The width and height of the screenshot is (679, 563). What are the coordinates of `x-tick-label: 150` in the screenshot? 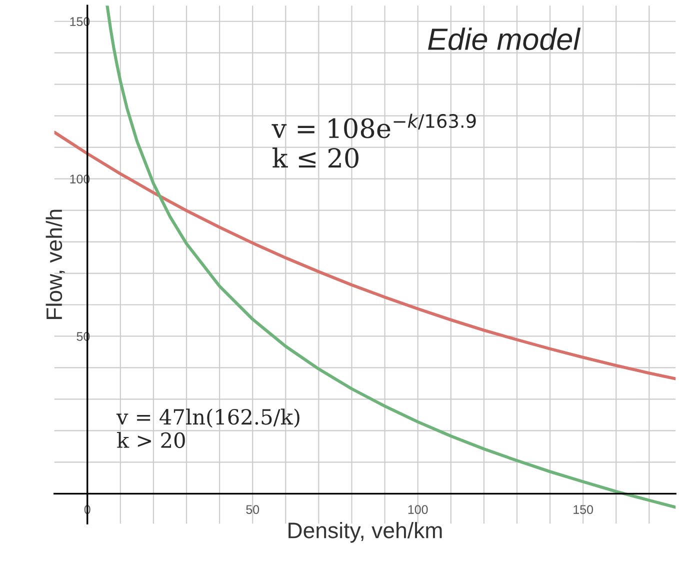 It's located at (584, 509).